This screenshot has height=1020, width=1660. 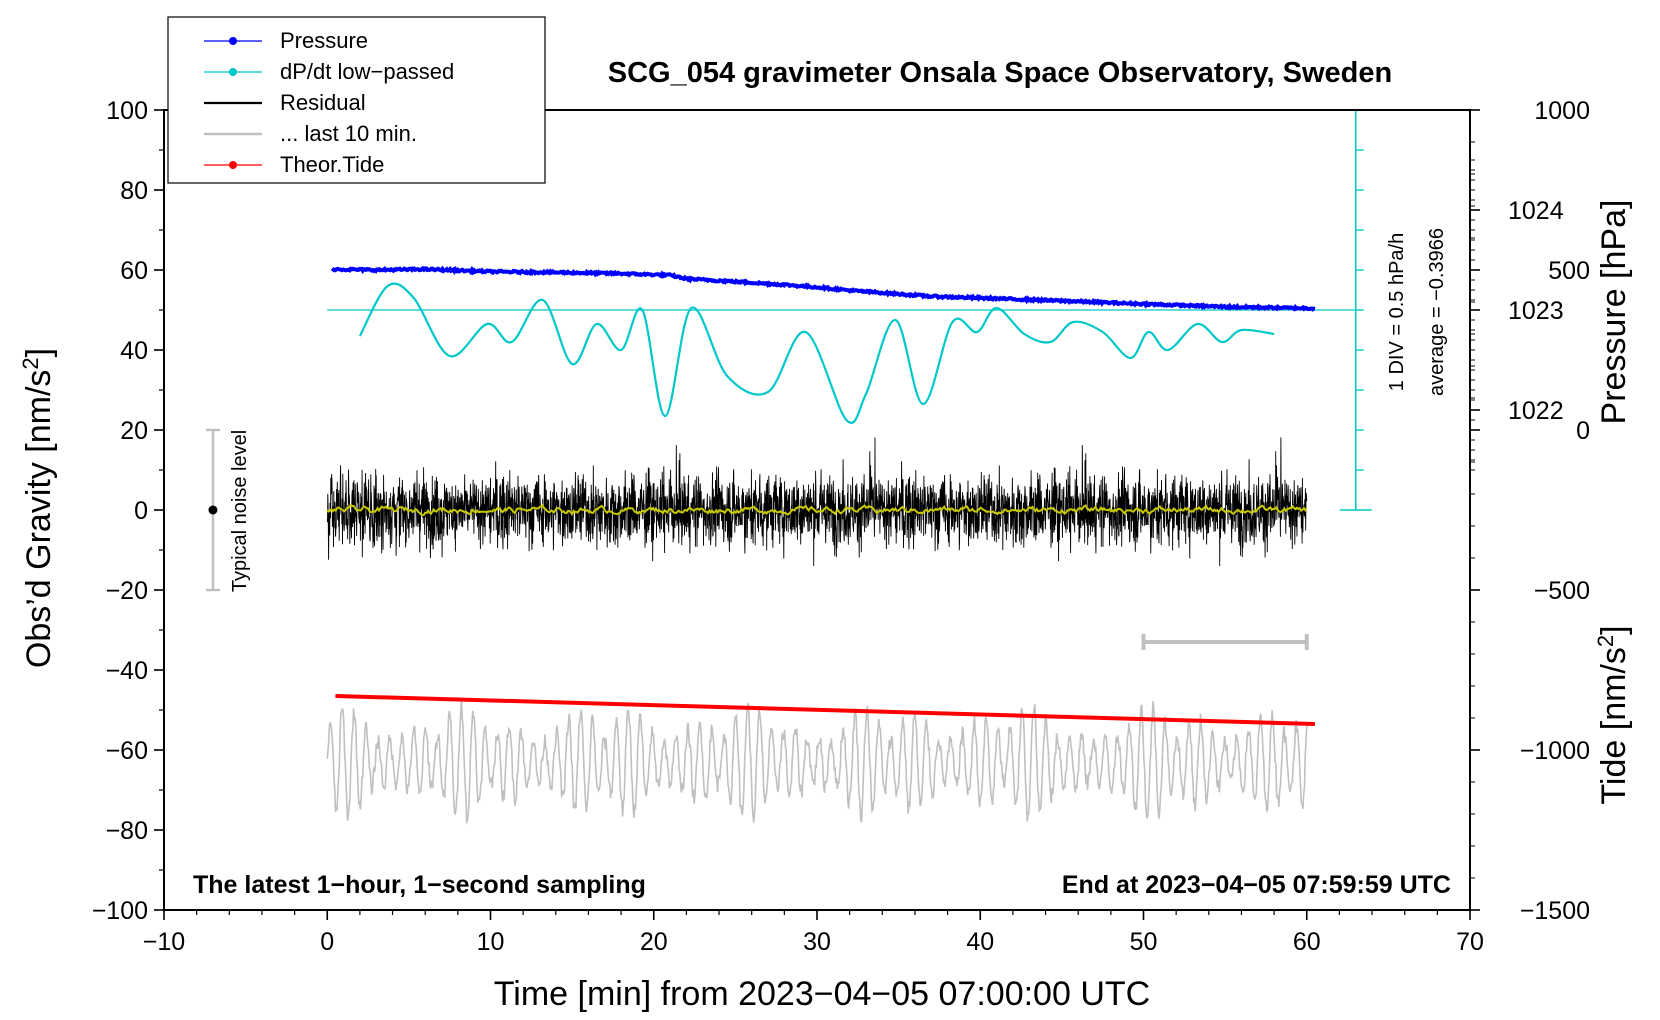 What do you see at coordinates (127, 591) in the screenshot?
I see `y-tick-label: −20` at bounding box center [127, 591].